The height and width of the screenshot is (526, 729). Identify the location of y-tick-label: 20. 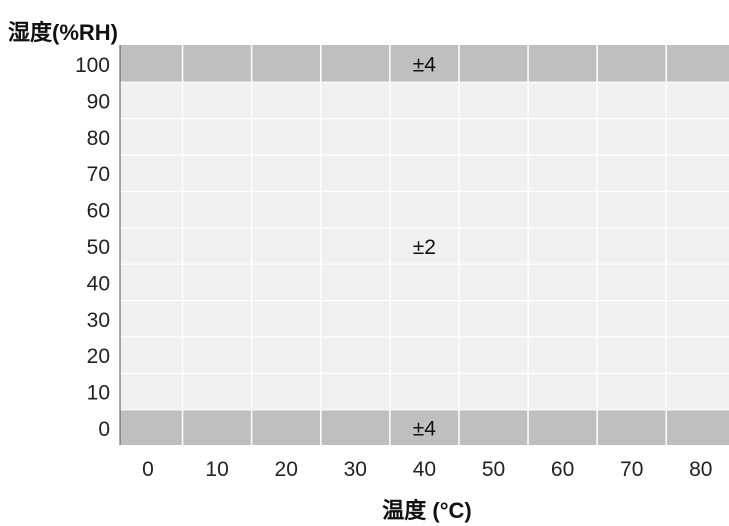
(98, 356).